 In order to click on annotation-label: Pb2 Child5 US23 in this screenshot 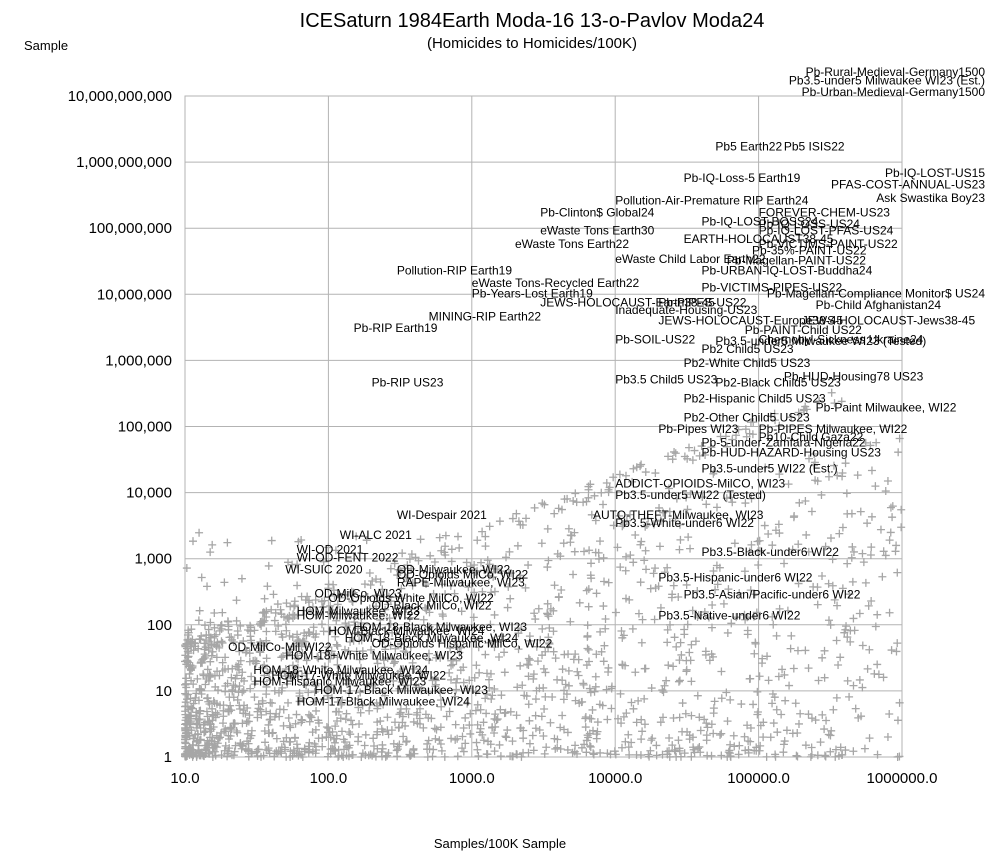, I will do `click(748, 349)`.